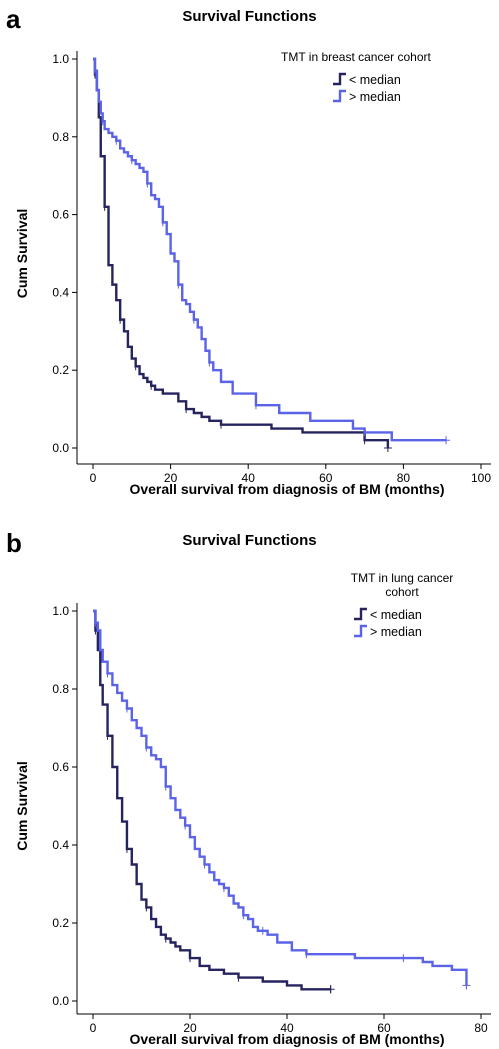  What do you see at coordinates (402, 585) in the screenshot?
I see `legend-title: TMT in lung cancer cohort` at bounding box center [402, 585].